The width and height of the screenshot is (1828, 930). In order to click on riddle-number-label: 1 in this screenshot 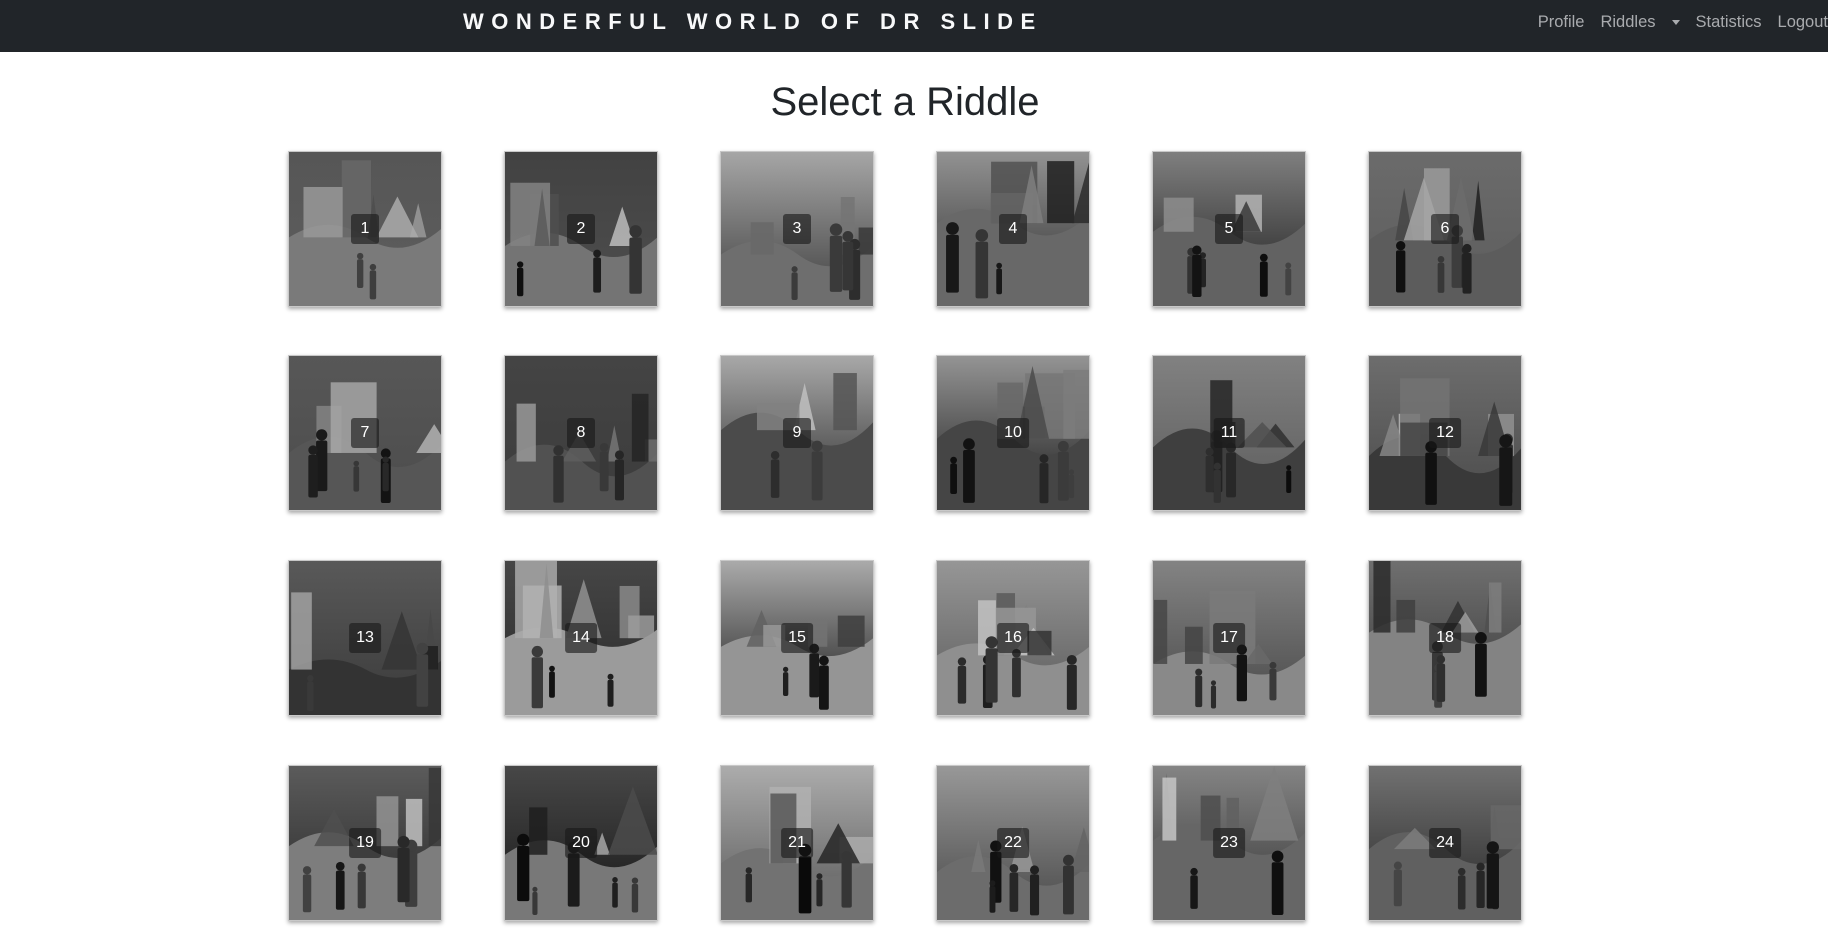, I will do `click(365, 229)`.